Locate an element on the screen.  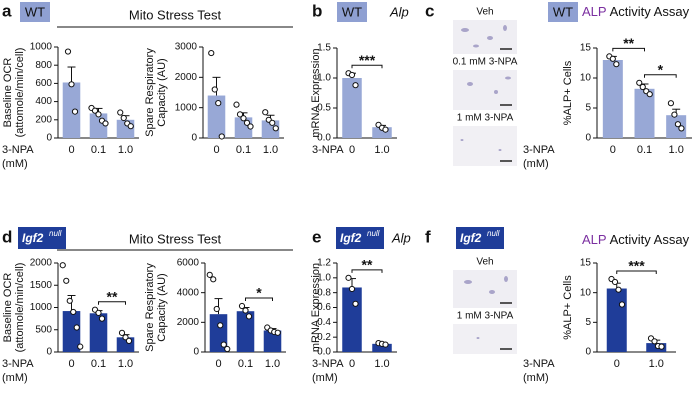
y-tick-label: 800 is located at coordinates (43, 65).